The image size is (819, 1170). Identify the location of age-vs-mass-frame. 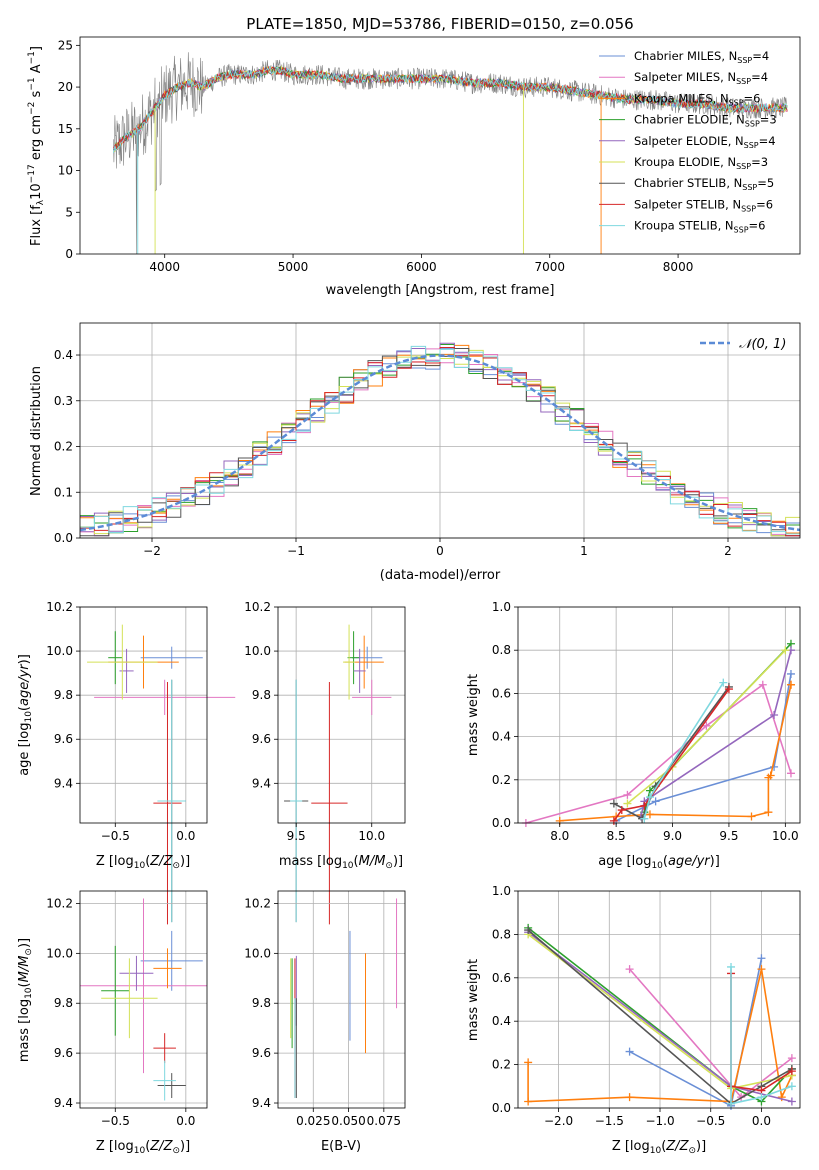
(341, 715).